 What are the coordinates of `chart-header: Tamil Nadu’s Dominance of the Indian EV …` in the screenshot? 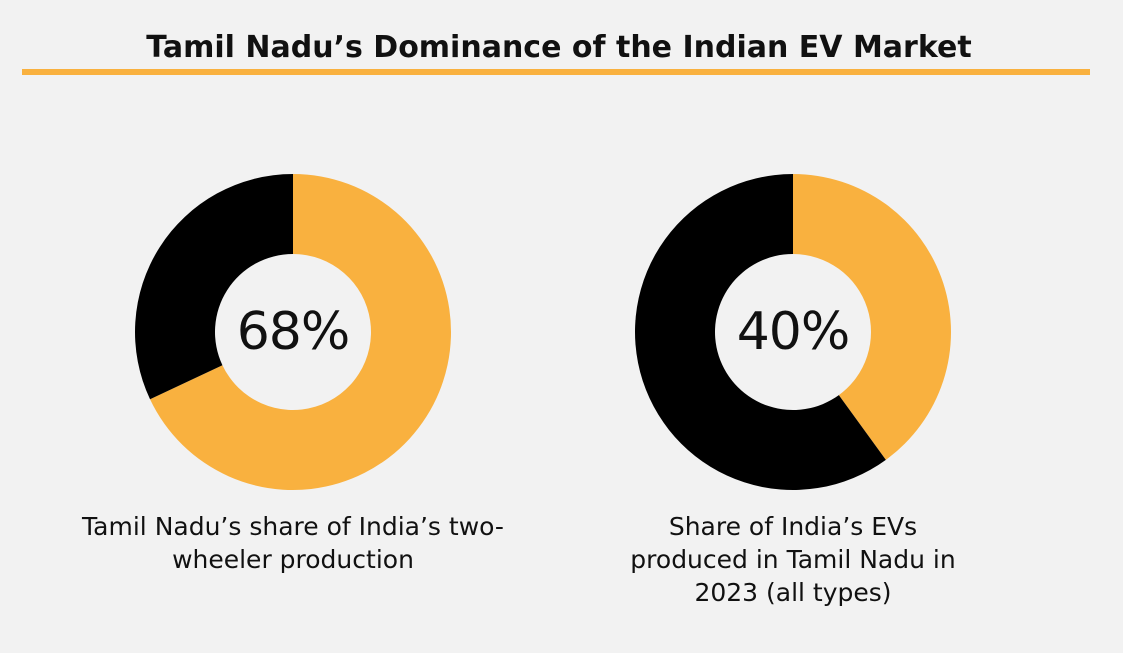 It's located at (561, 40).